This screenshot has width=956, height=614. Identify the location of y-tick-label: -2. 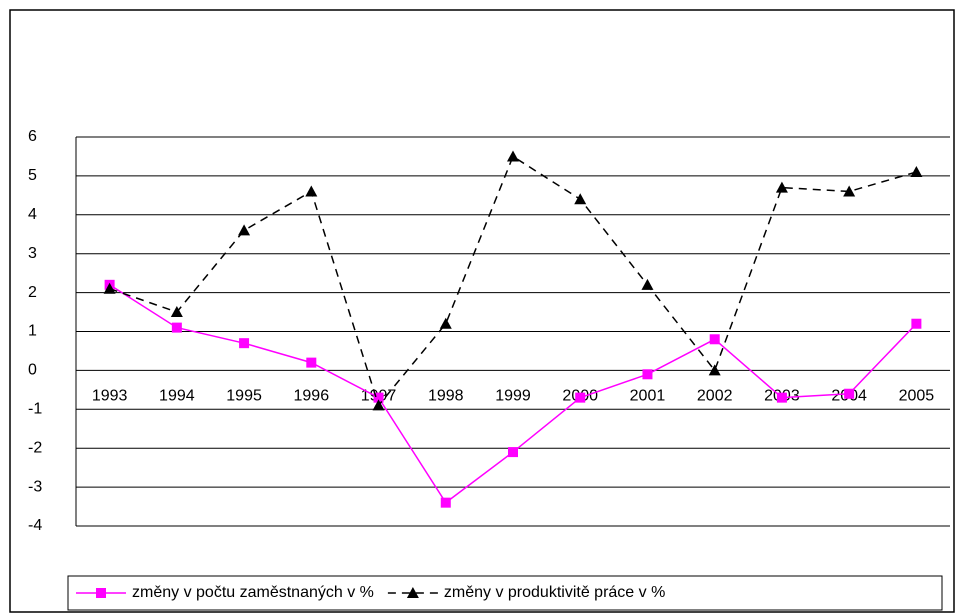
(35, 447).